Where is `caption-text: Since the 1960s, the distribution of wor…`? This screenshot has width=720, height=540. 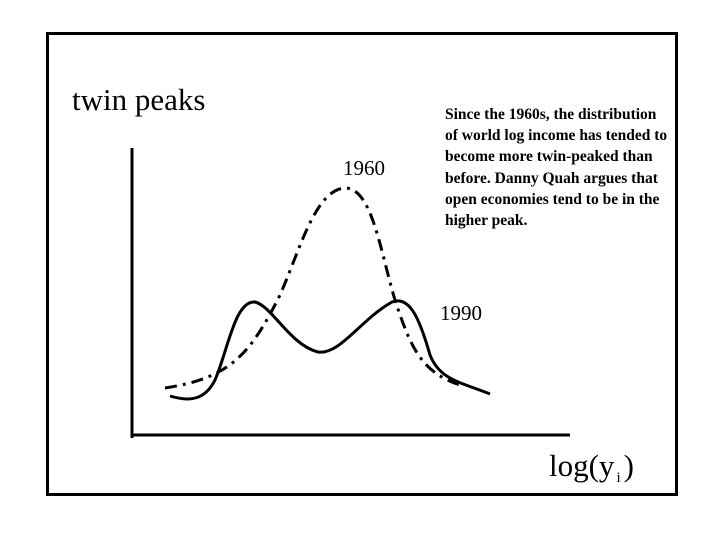
caption-text: Since the 1960s, the distribution of wor… is located at coordinates (556, 168).